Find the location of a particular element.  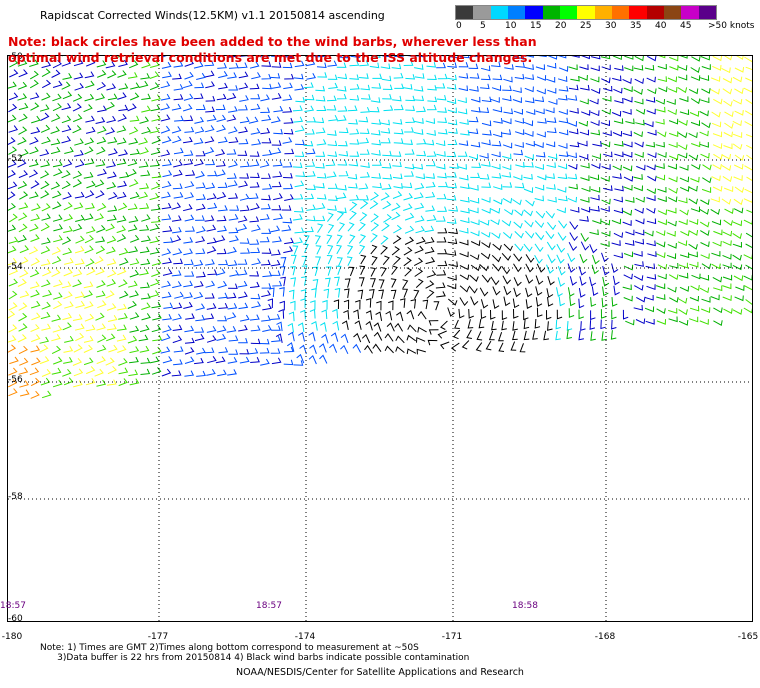

legend-label: 5 is located at coordinates (483, 26).